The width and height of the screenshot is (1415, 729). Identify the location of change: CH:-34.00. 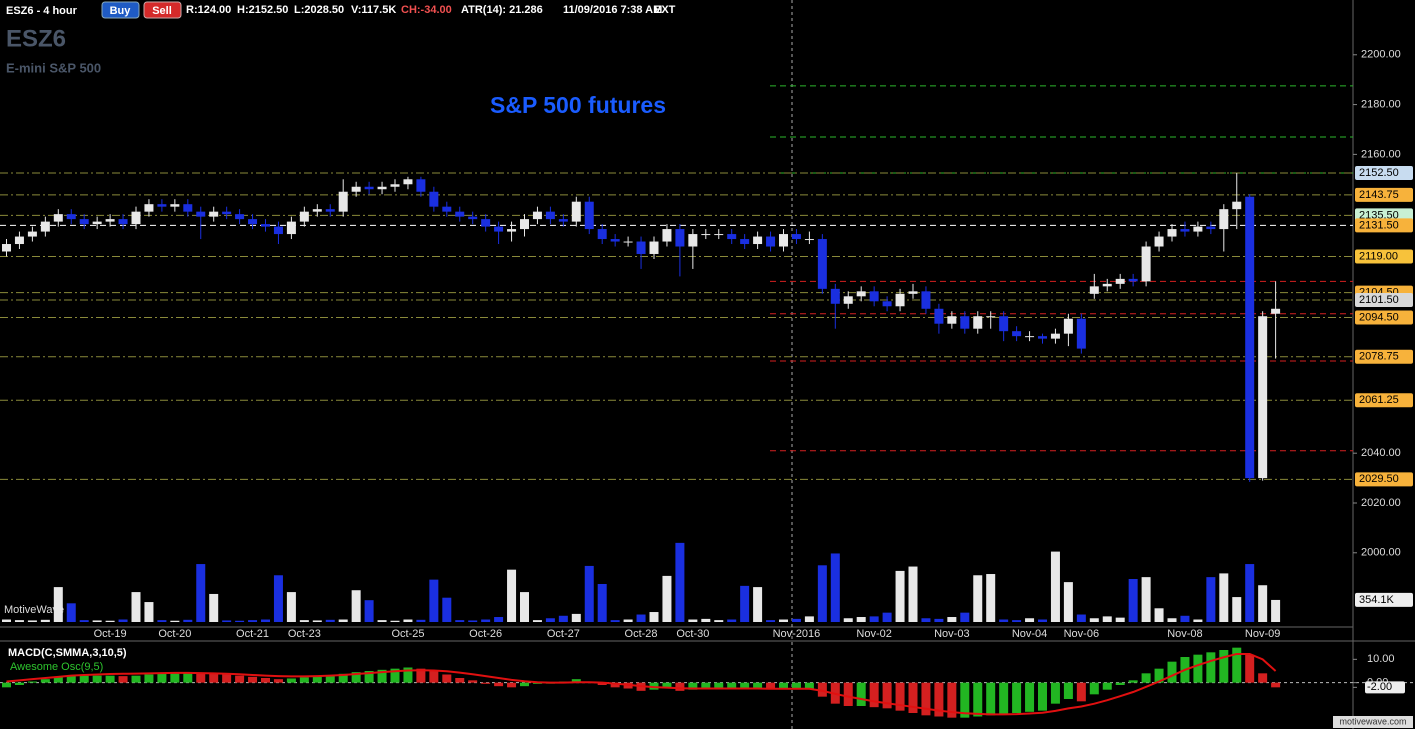
(426, 10).